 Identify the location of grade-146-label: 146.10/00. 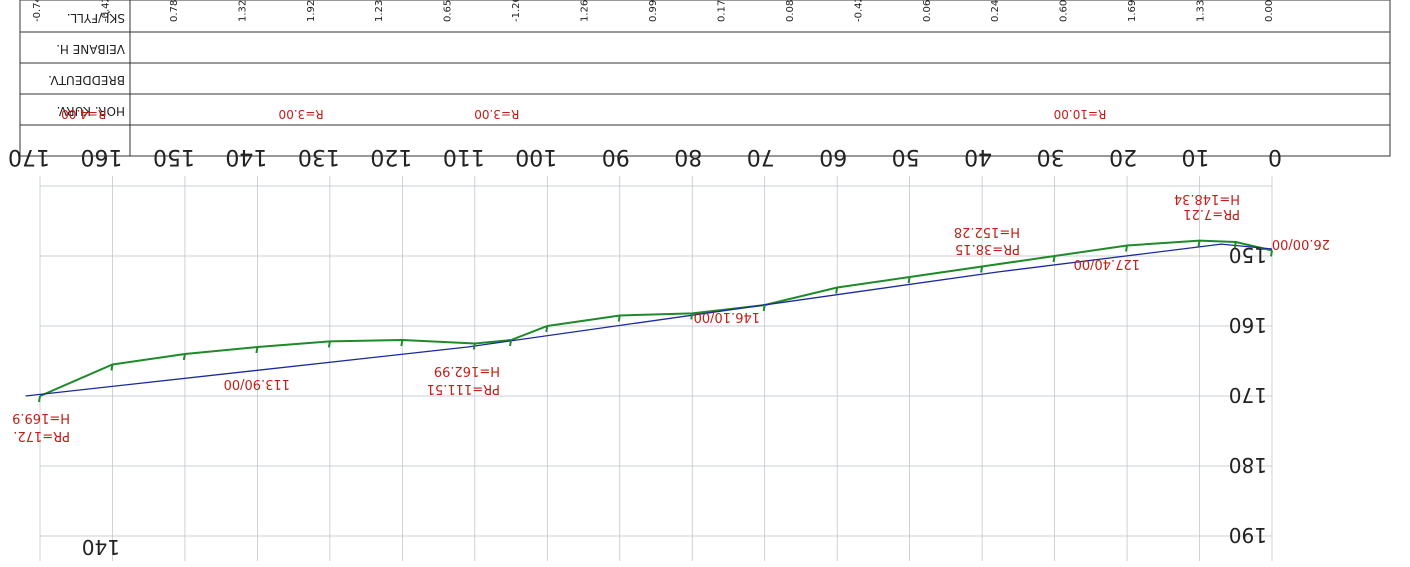
(727, 316).